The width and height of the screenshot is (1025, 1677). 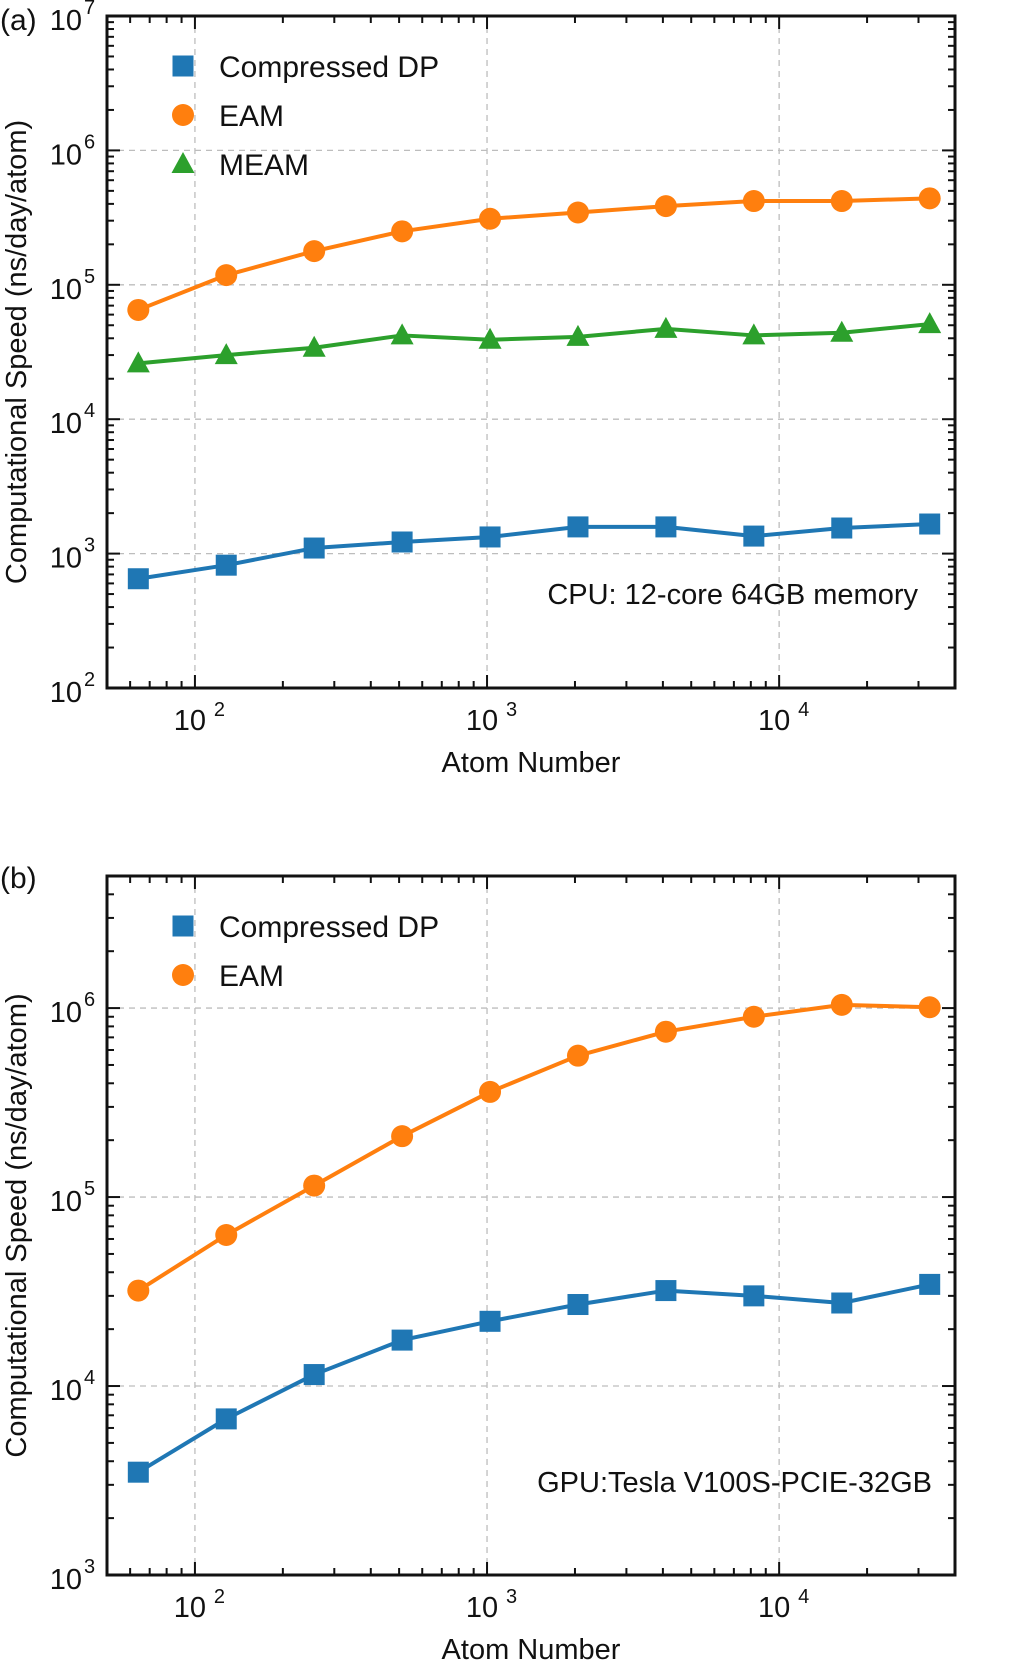 I want to click on legend-label: MEAM, so click(x=264, y=165).